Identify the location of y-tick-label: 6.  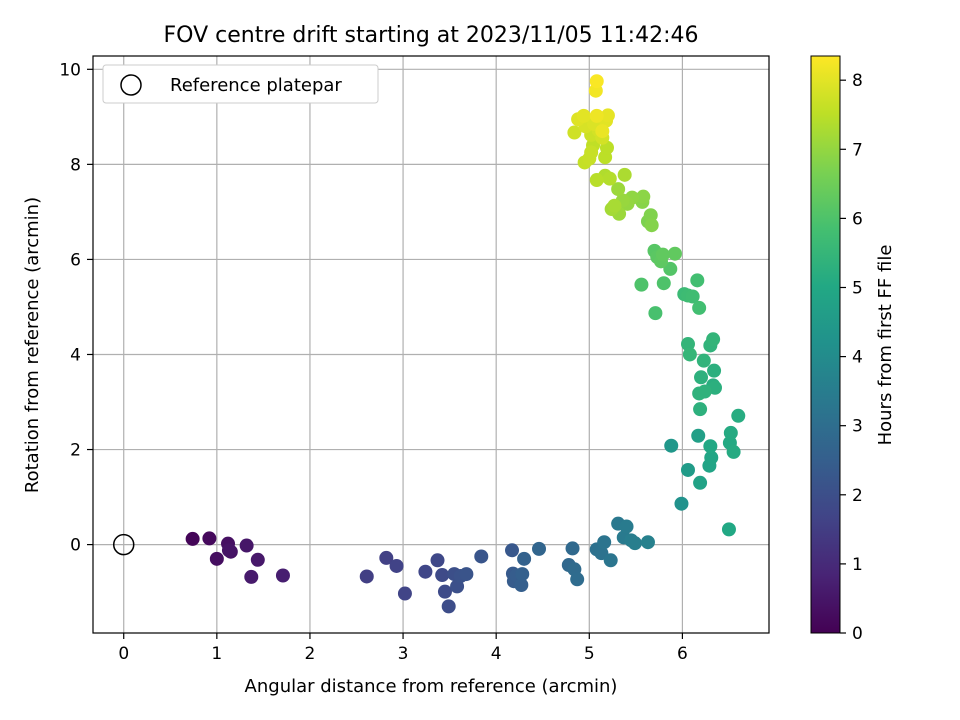
(75, 260).